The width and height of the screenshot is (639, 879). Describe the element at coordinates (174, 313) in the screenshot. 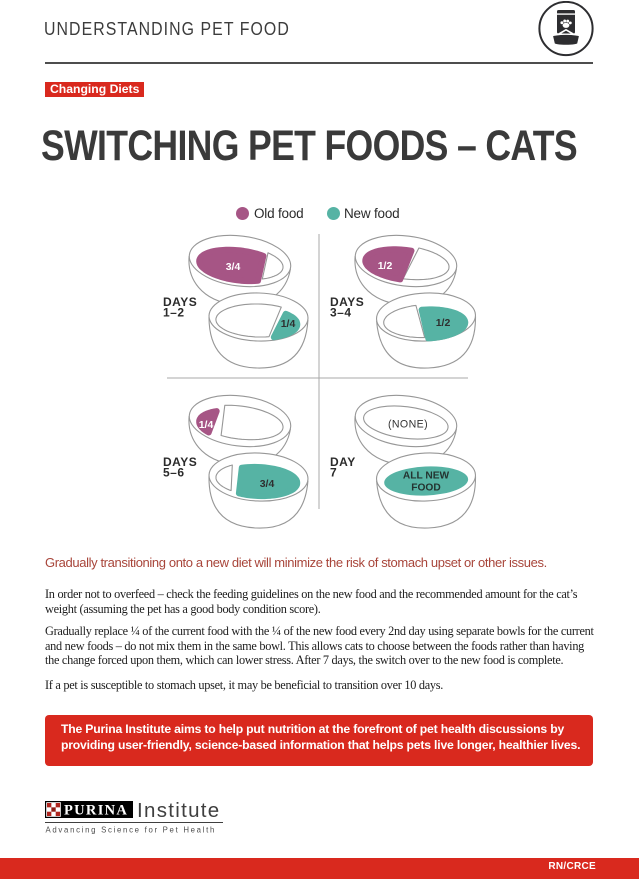

I see `svg-text: 1–2` at that location.